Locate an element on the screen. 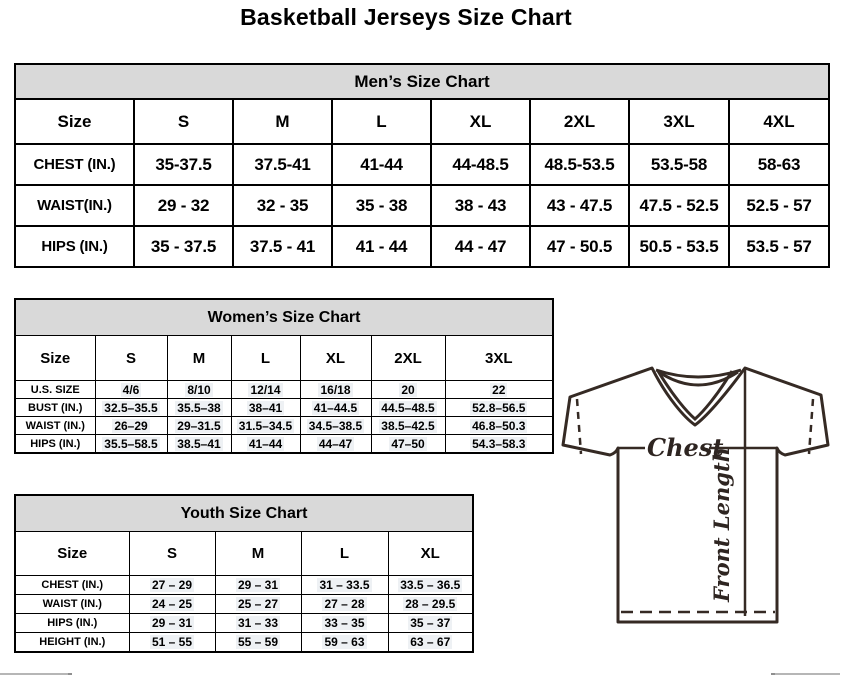  size-column-header: 4XL is located at coordinates (779, 121).